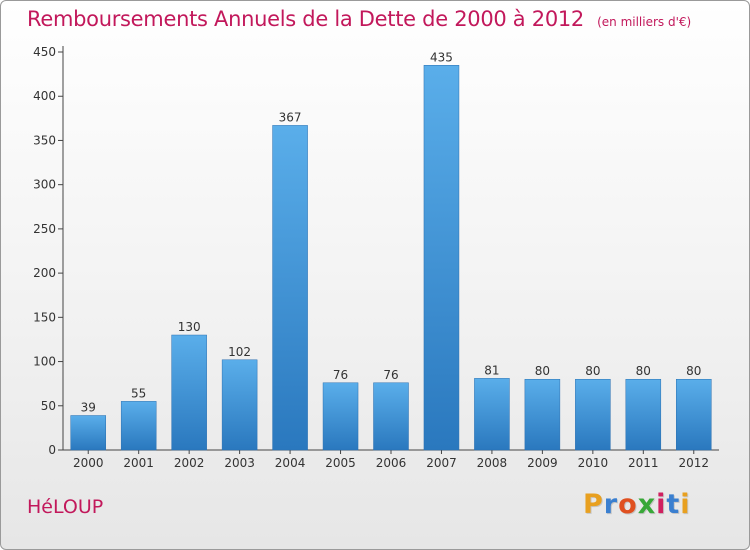 The image size is (750, 550). What do you see at coordinates (390, 375) in the screenshot?
I see `data-label-2006: 76` at bounding box center [390, 375].